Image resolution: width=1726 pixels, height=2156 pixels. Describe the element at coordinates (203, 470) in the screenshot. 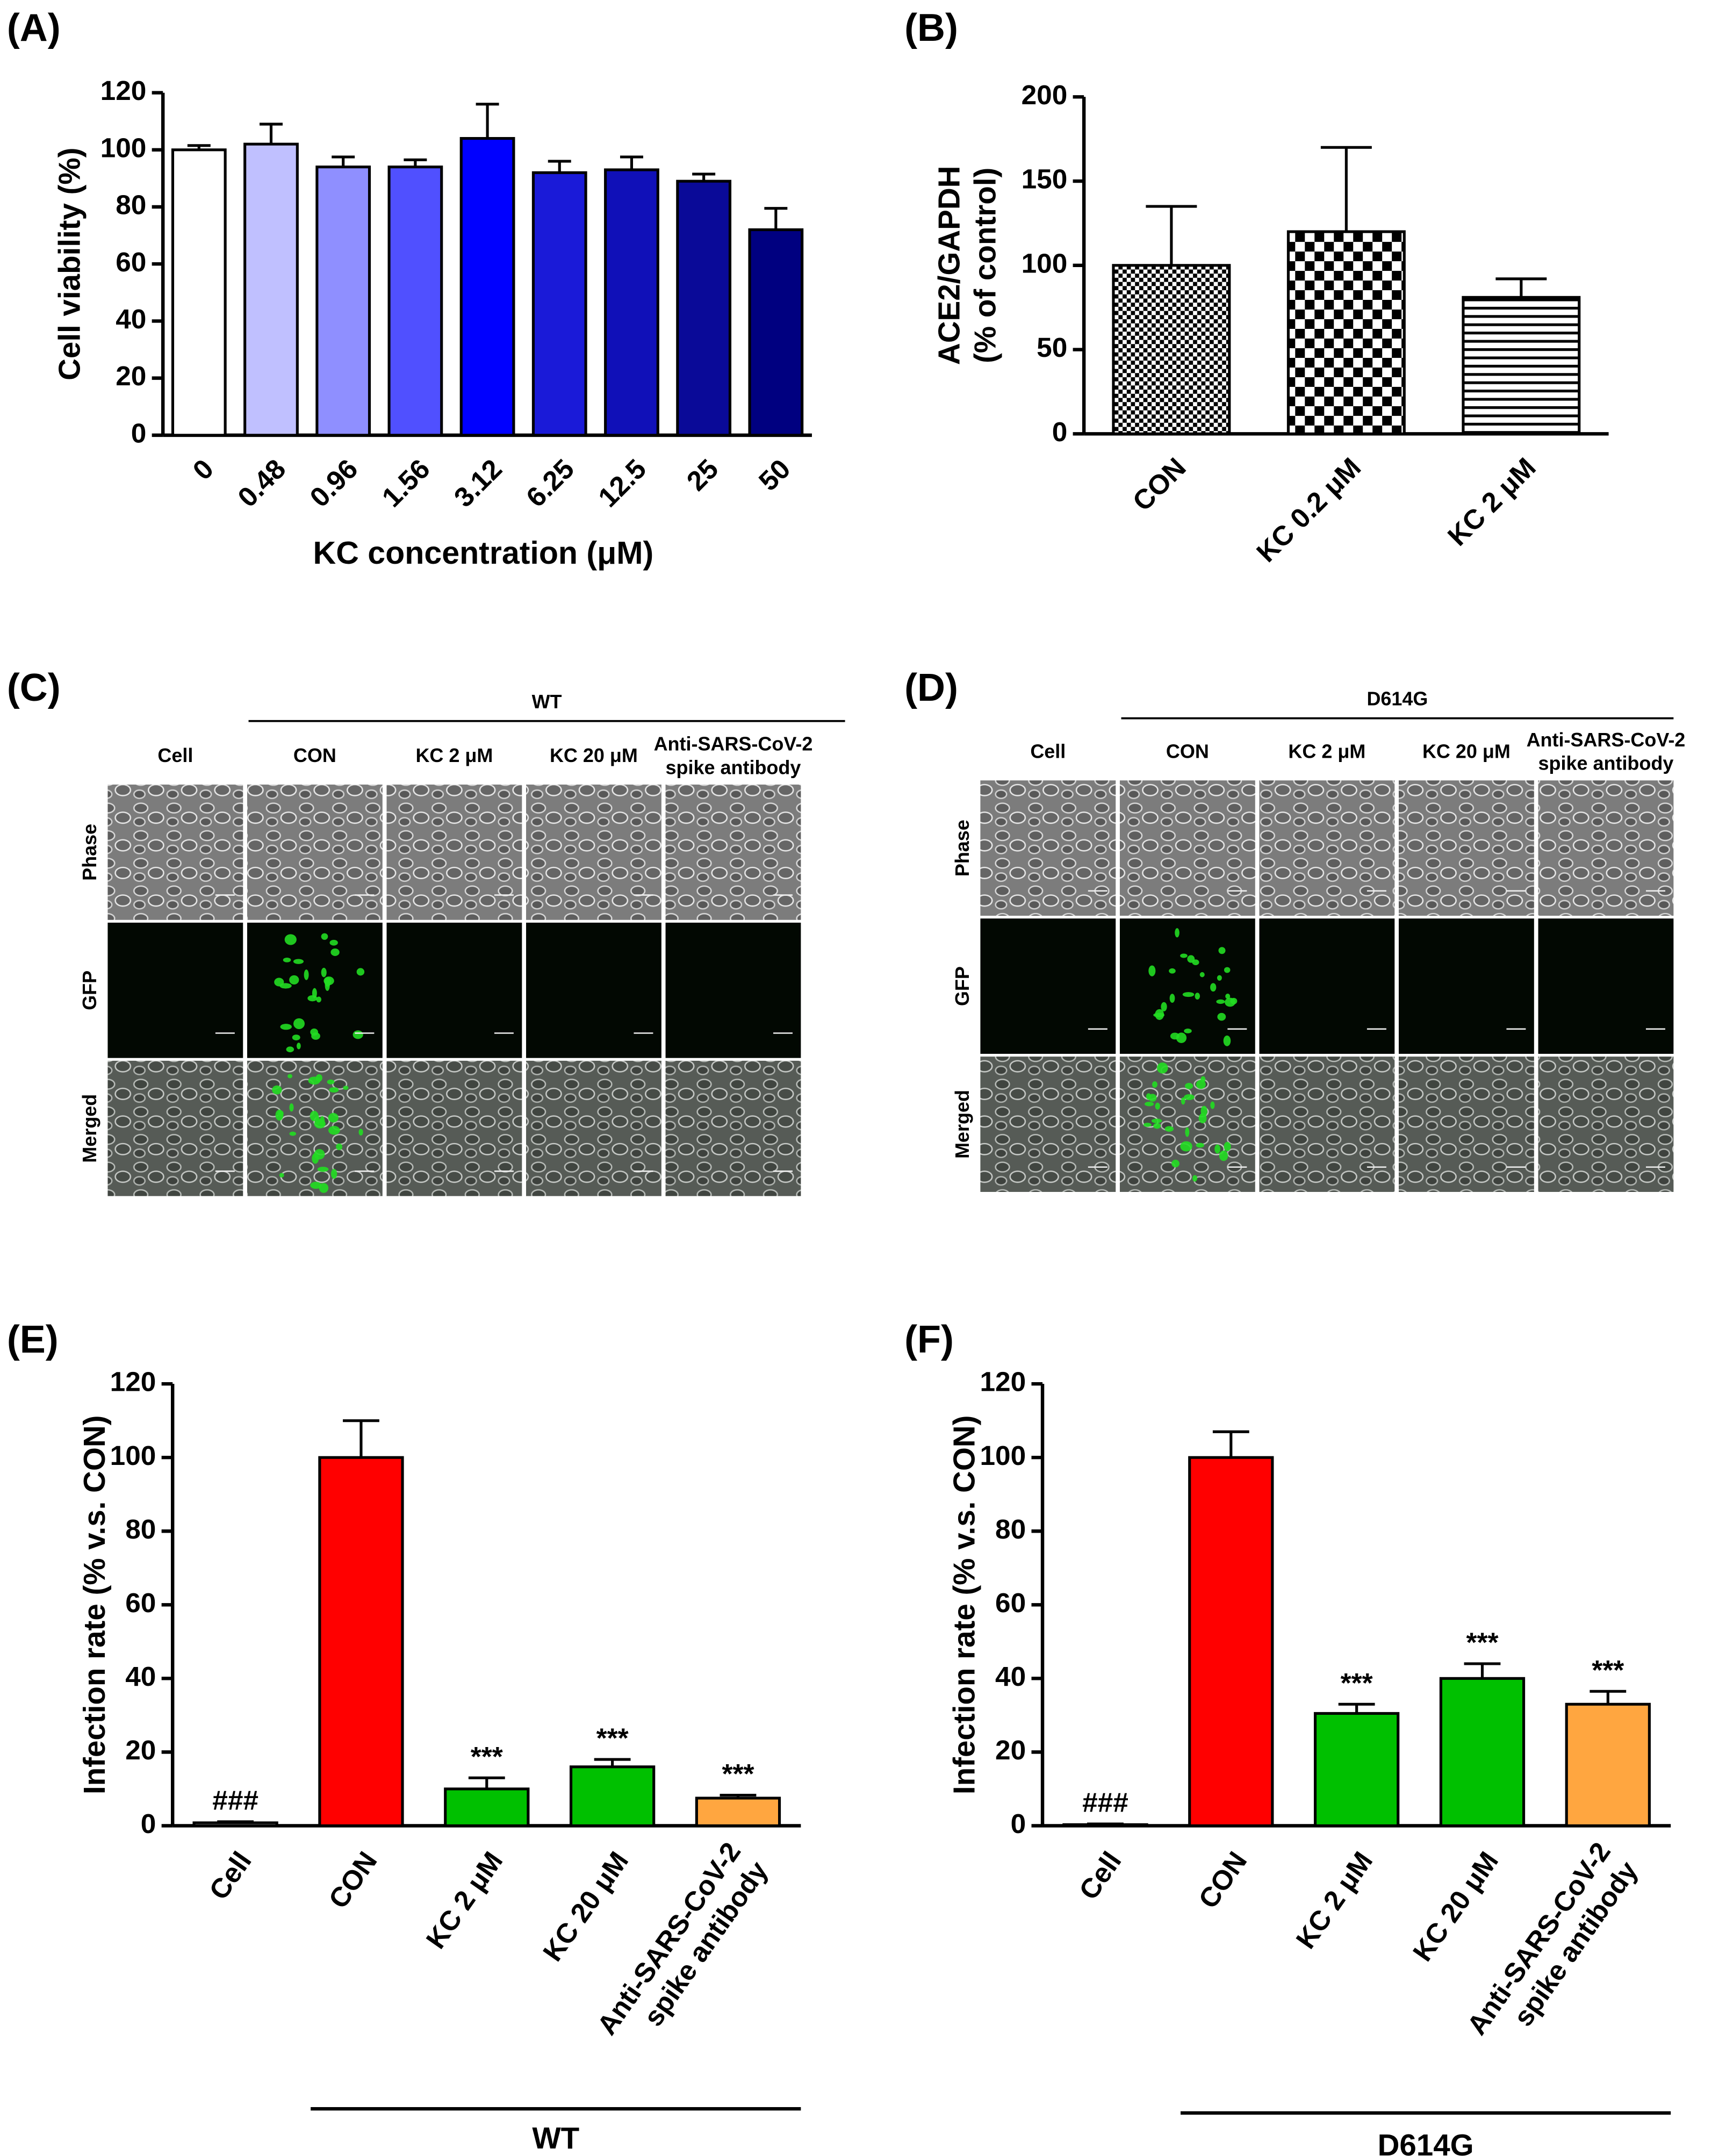

I see `x-tick-label: 0` at that location.